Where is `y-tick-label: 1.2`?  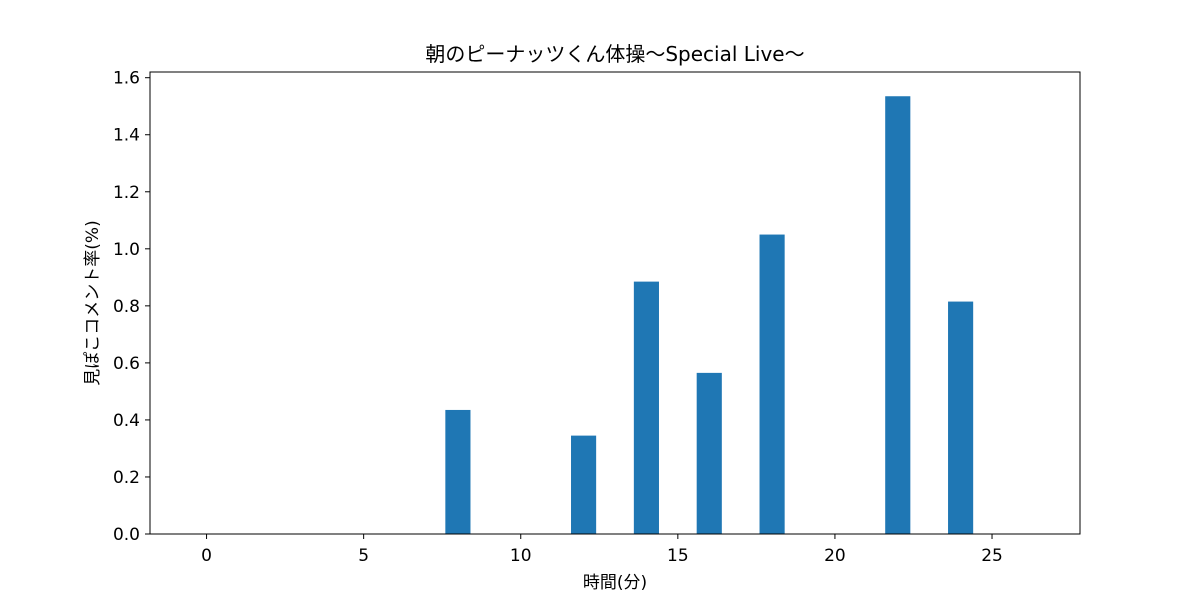
y-tick-label: 1.2 is located at coordinates (126, 193).